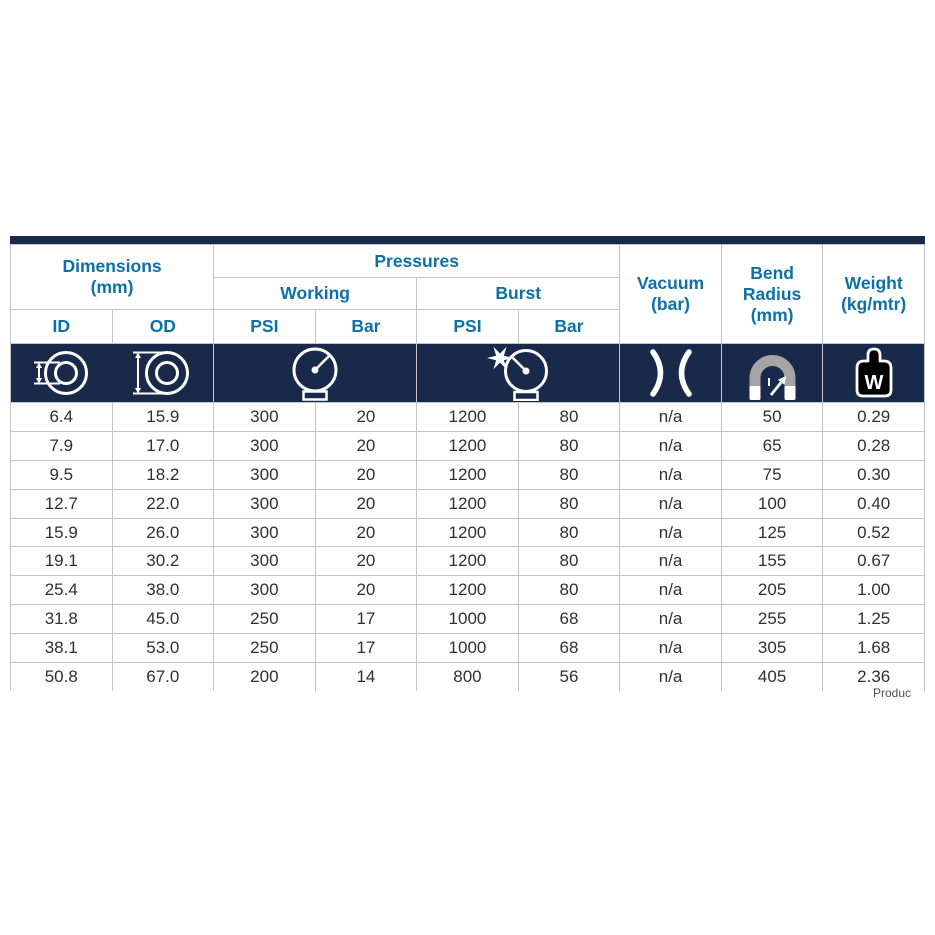 This screenshot has width=935, height=935. Describe the element at coordinates (264, 326) in the screenshot. I see `subheader-working-psi: PSI` at that location.